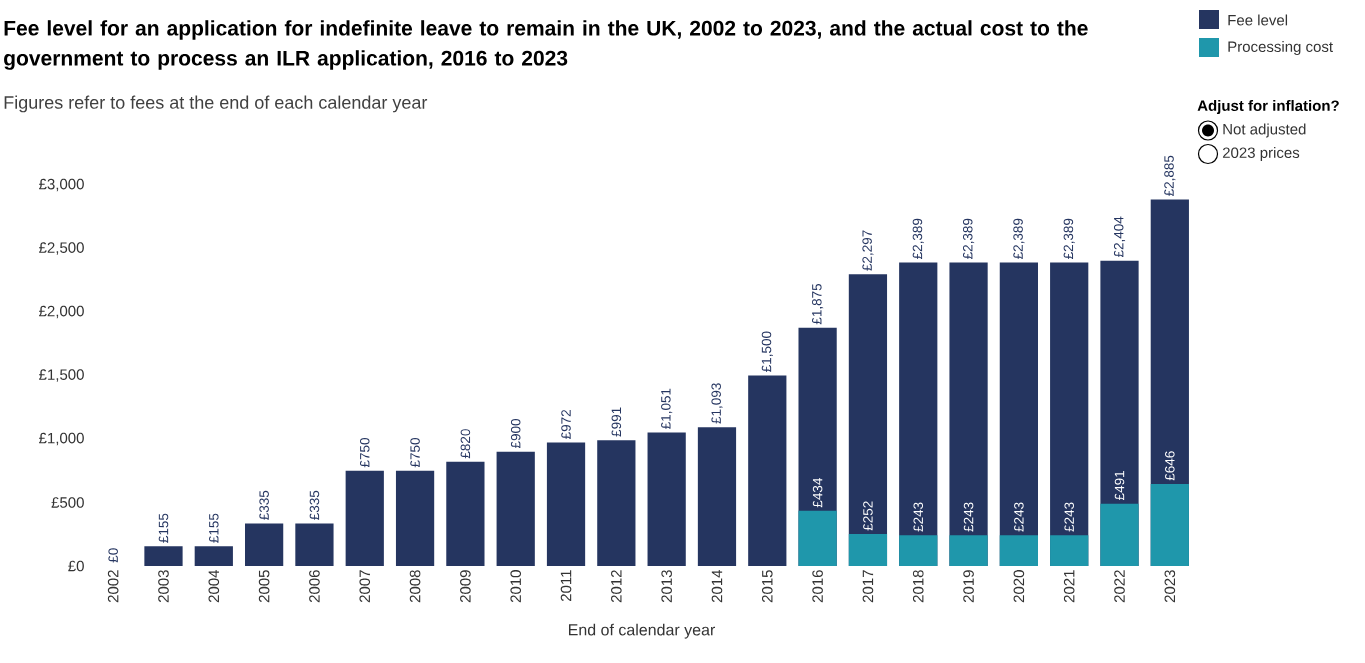 The height and width of the screenshot is (663, 1365). What do you see at coordinates (163, 586) in the screenshot?
I see `x-tick-label: 2003` at bounding box center [163, 586].